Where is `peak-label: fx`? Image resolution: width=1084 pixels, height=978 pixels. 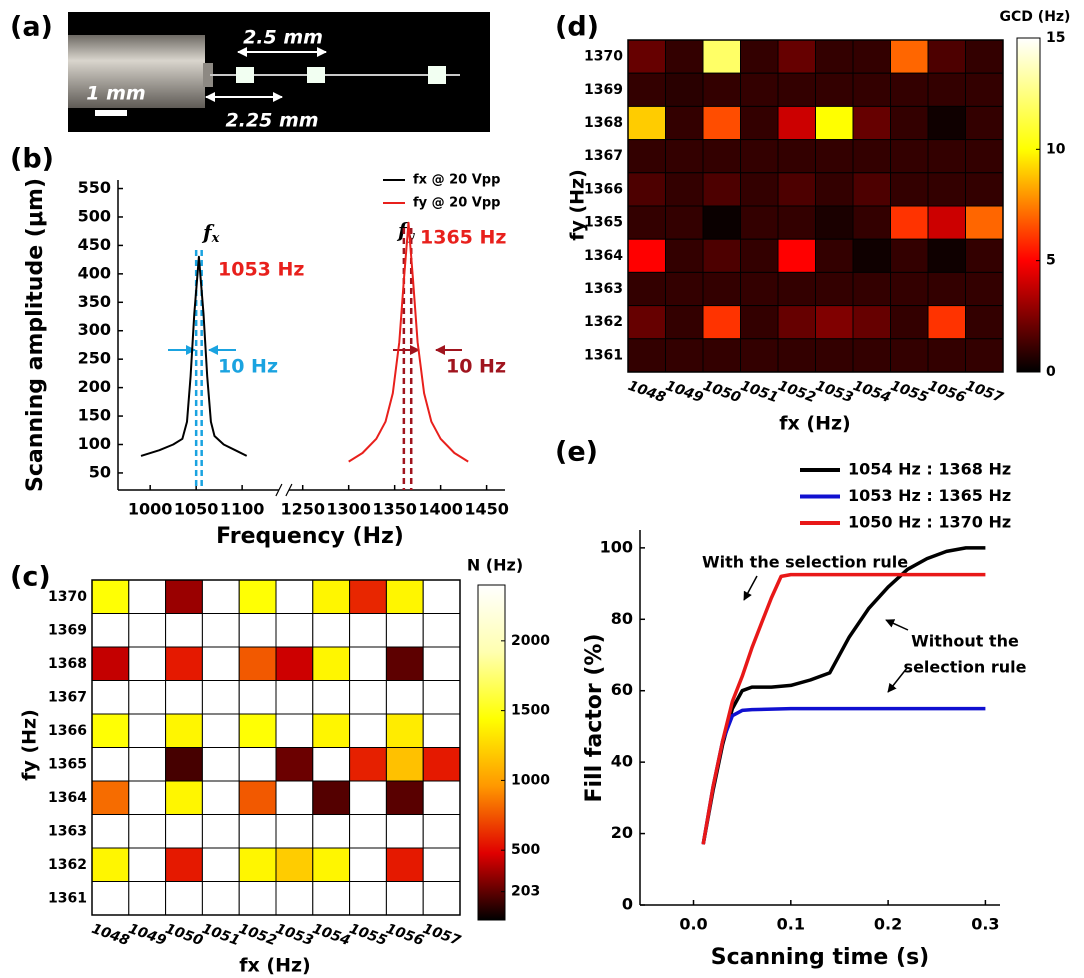 peak-label: fx is located at coordinates (210, 233).